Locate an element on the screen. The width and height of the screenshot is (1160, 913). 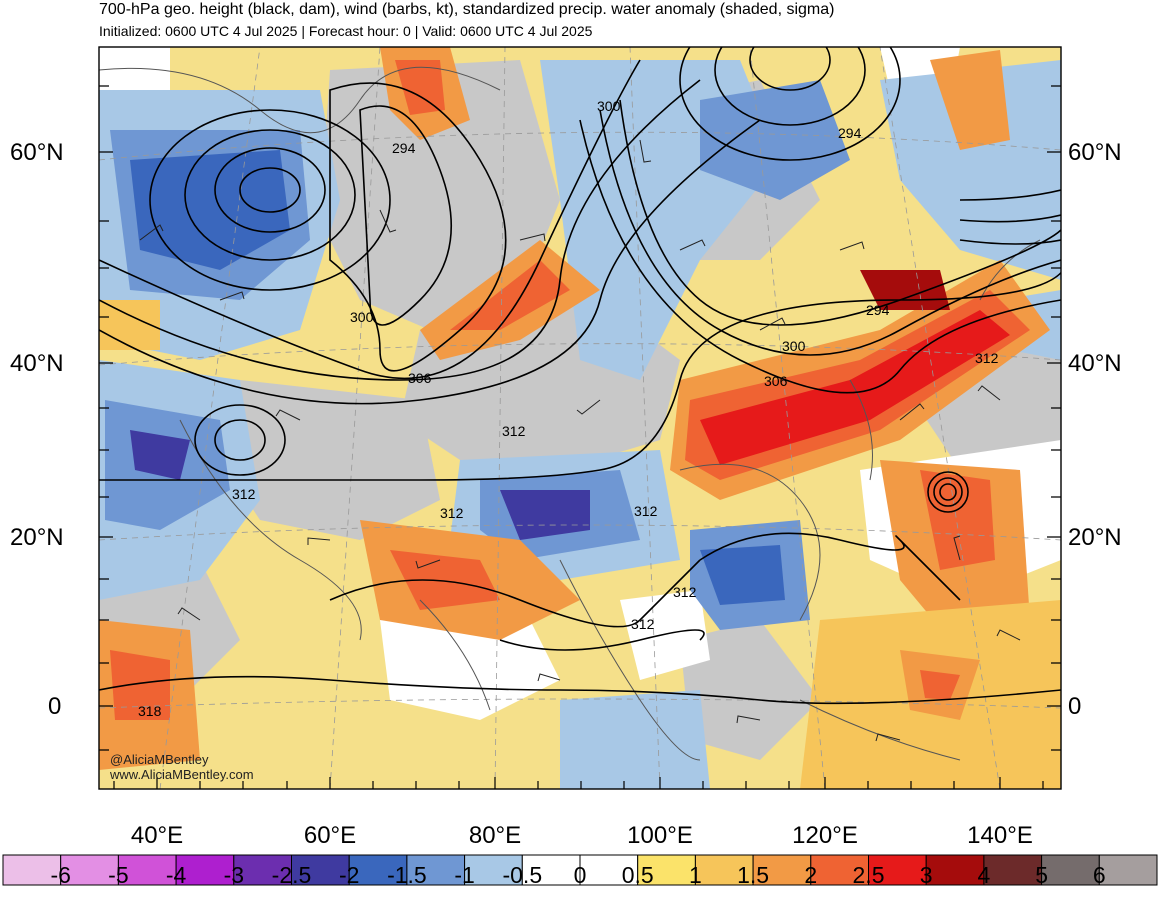
colorbar-tick-label: 0.5 is located at coordinates (637, 875).